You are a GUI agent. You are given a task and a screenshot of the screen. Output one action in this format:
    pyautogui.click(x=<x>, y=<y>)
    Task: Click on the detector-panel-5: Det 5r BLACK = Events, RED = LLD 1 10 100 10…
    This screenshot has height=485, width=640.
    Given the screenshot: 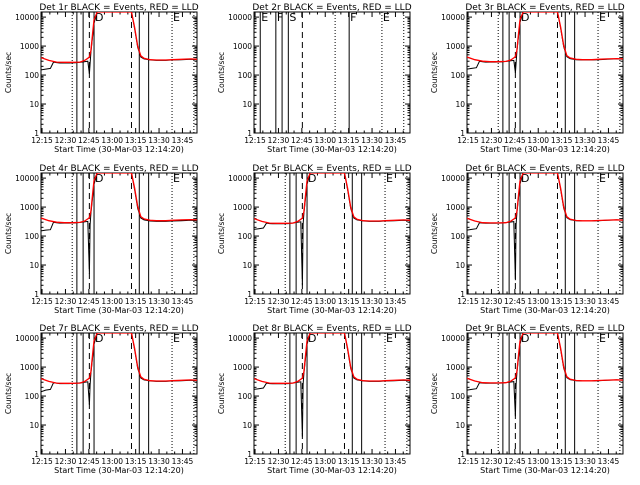 What is the action you would take?
    pyautogui.click(x=314, y=239)
    